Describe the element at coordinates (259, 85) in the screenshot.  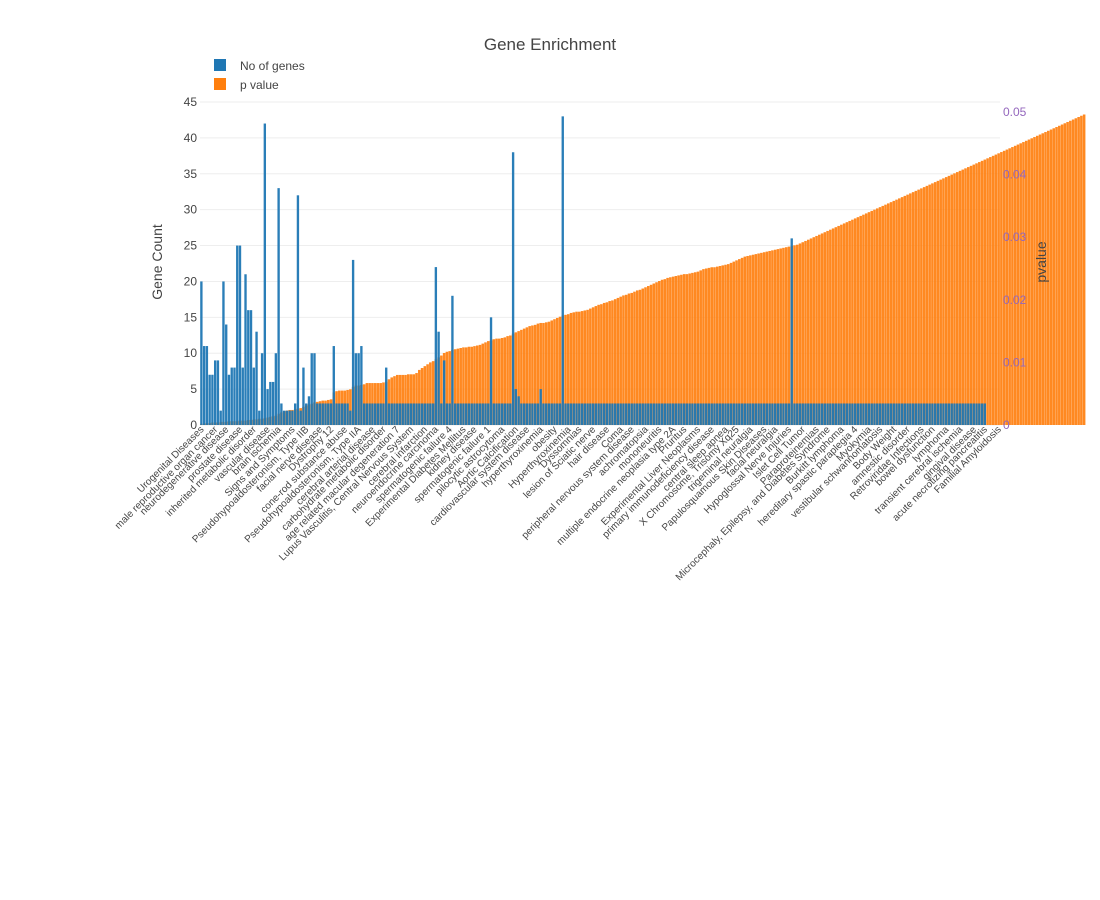
I see `legend-label-pvalue: p value` at that location.